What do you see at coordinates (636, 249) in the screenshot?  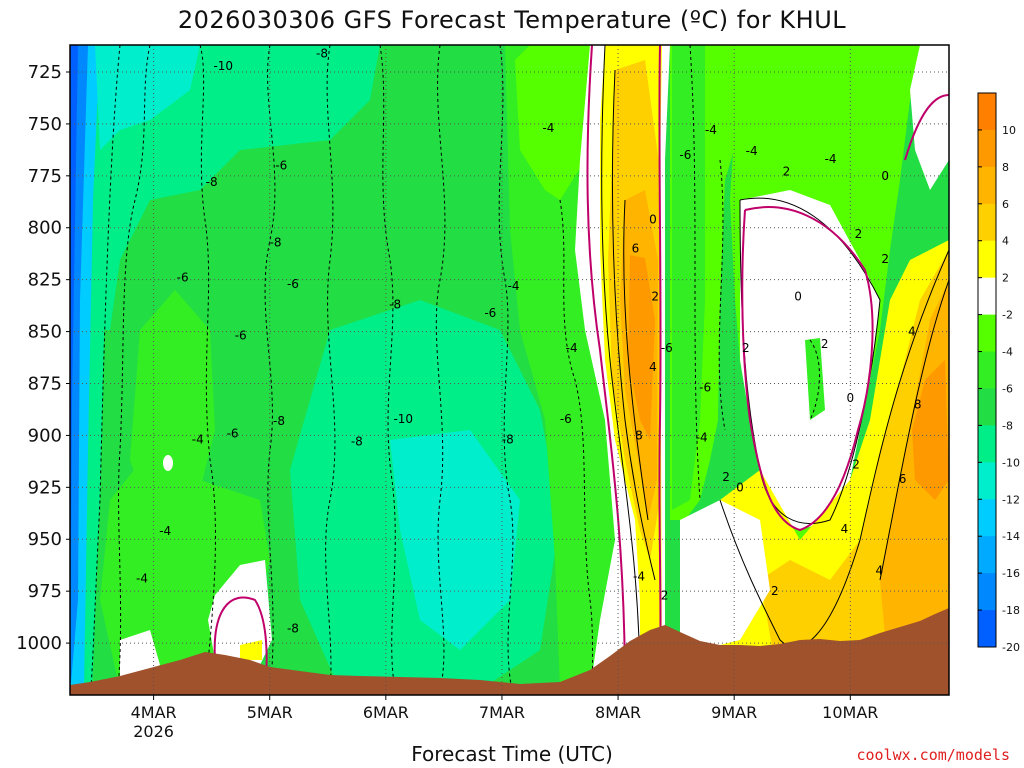 I see `contour-label: 6` at bounding box center [636, 249].